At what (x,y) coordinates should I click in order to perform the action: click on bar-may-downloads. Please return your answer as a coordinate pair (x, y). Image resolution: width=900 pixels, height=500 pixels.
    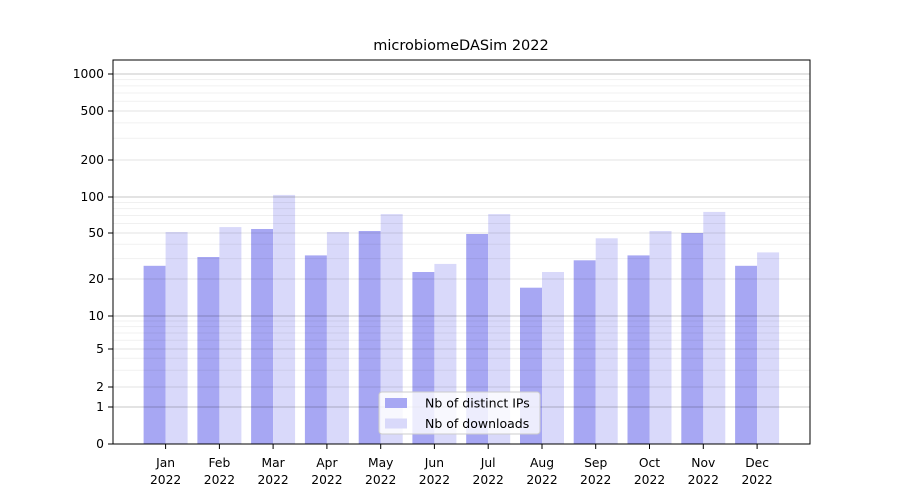
    Looking at the image, I should click on (391, 329).